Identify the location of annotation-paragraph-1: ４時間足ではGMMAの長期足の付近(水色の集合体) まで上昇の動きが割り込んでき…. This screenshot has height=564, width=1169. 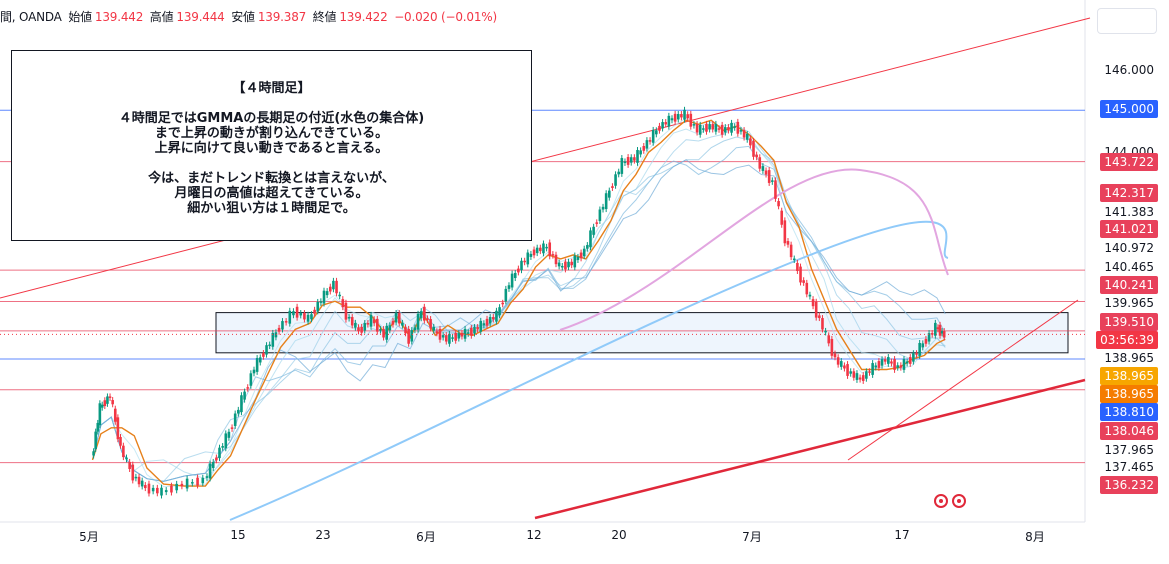
(271, 133).